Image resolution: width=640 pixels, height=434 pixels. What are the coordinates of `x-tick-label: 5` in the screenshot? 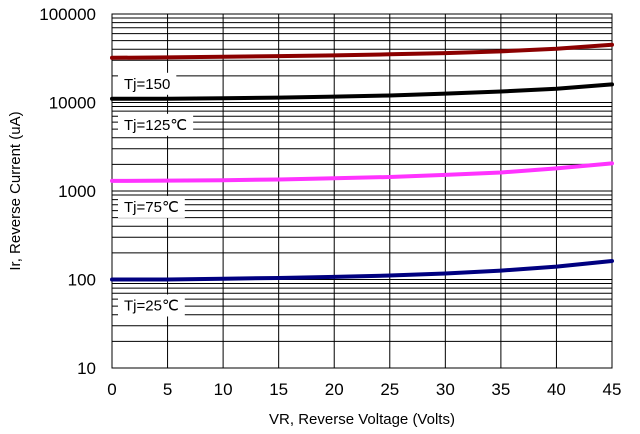 It's located at (167, 389).